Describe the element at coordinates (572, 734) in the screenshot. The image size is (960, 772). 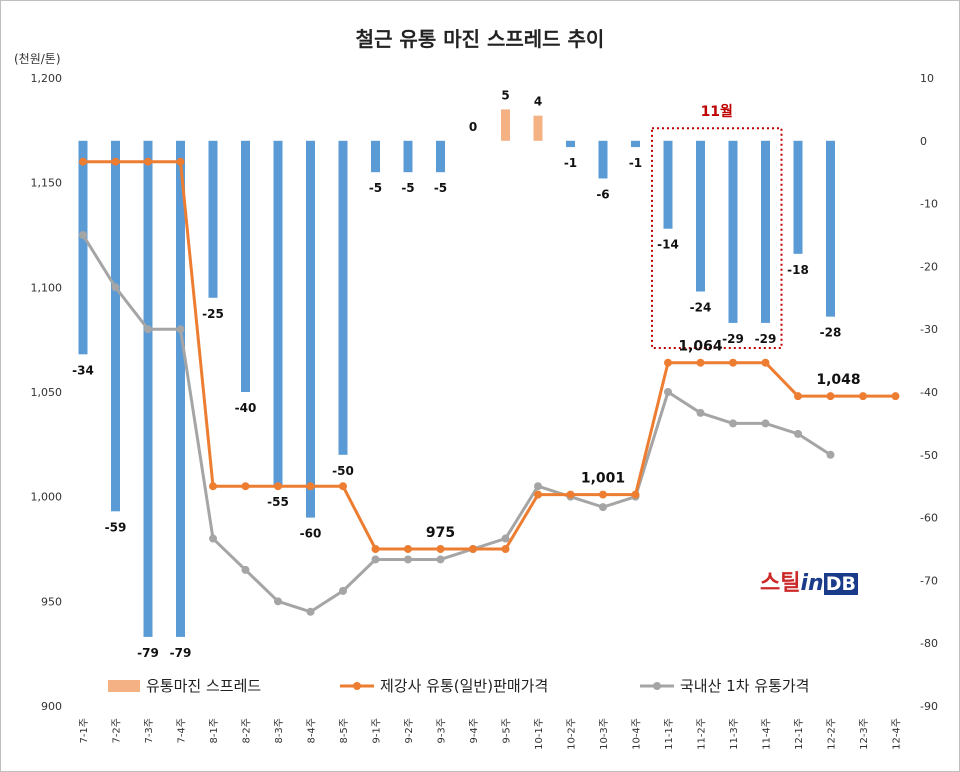
I see `x-axis-tick: 10-2주` at that location.